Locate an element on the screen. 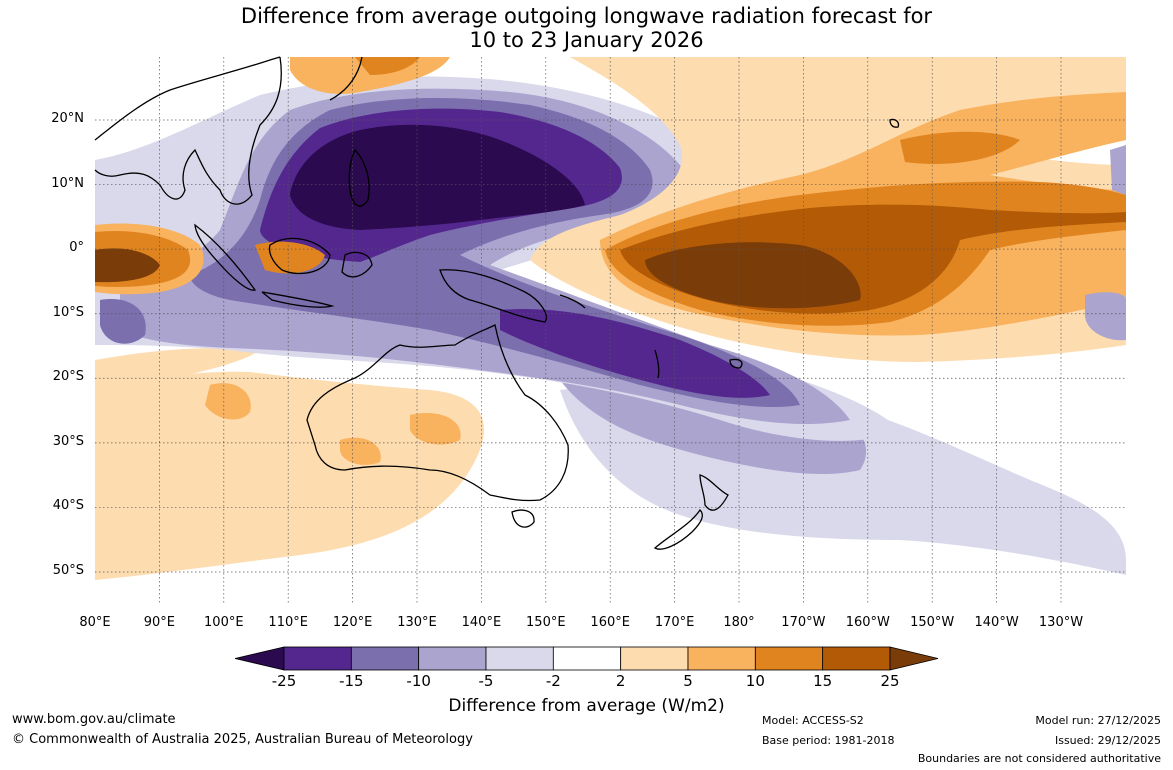 Image resolution: width=1173 pixels, height=770 pixels. anomaly-area-australia-positive-5b is located at coordinates (435, 428).